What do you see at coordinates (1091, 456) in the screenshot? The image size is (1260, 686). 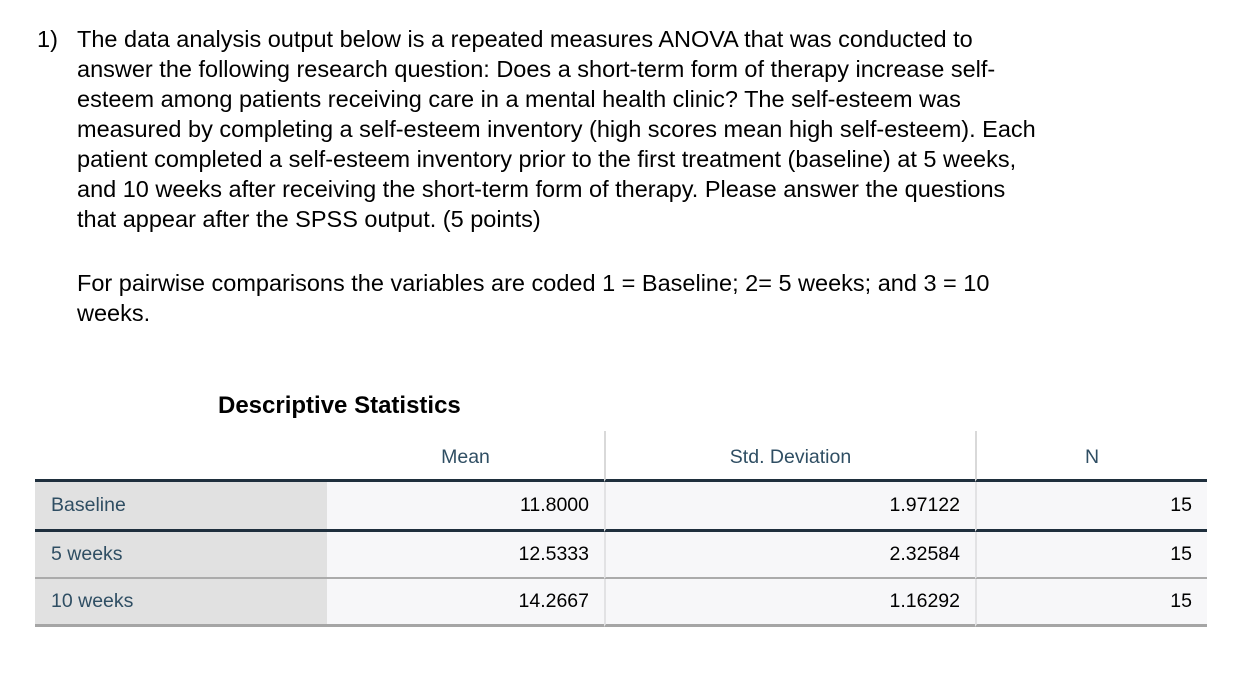 I see `column-header-n: N` at bounding box center [1091, 456].